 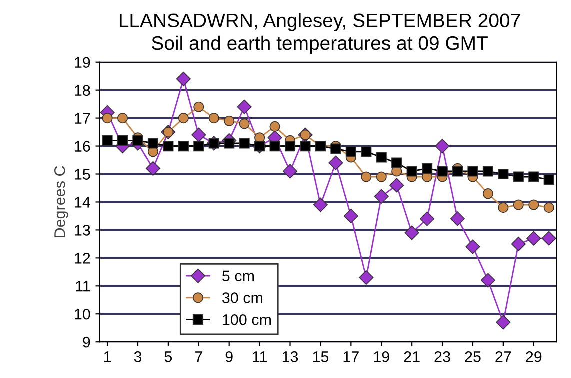 I want to click on y-tick-label: 14, so click(x=82, y=202).